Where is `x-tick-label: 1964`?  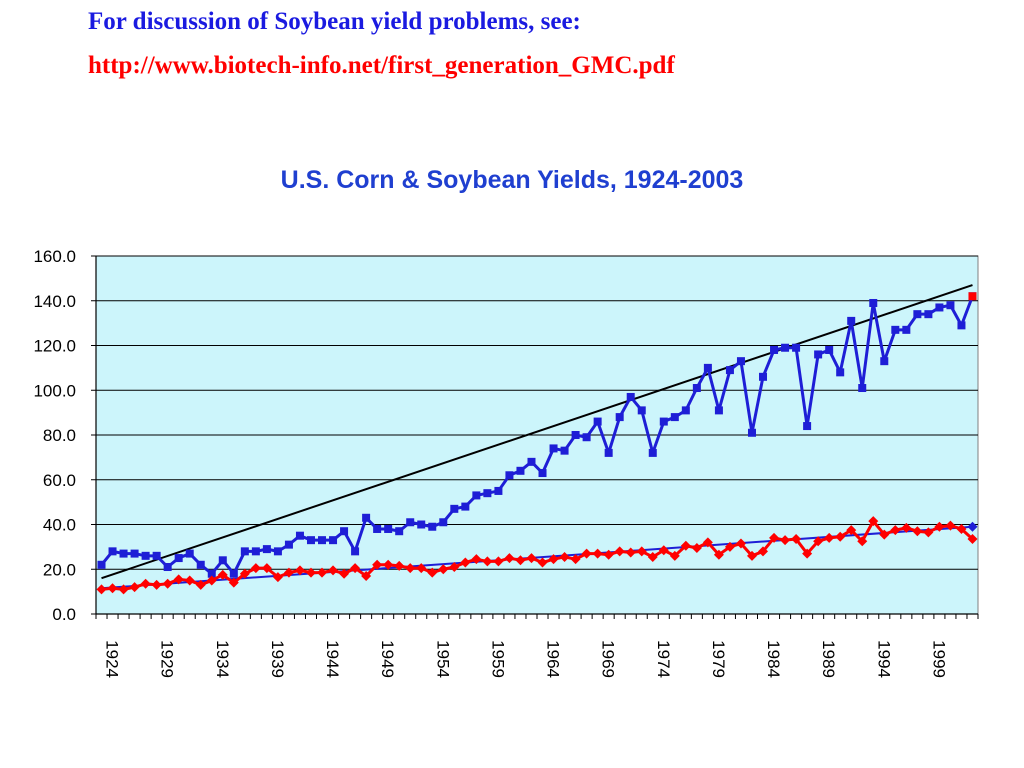
x-tick-label: 1964 is located at coordinates (553, 659).